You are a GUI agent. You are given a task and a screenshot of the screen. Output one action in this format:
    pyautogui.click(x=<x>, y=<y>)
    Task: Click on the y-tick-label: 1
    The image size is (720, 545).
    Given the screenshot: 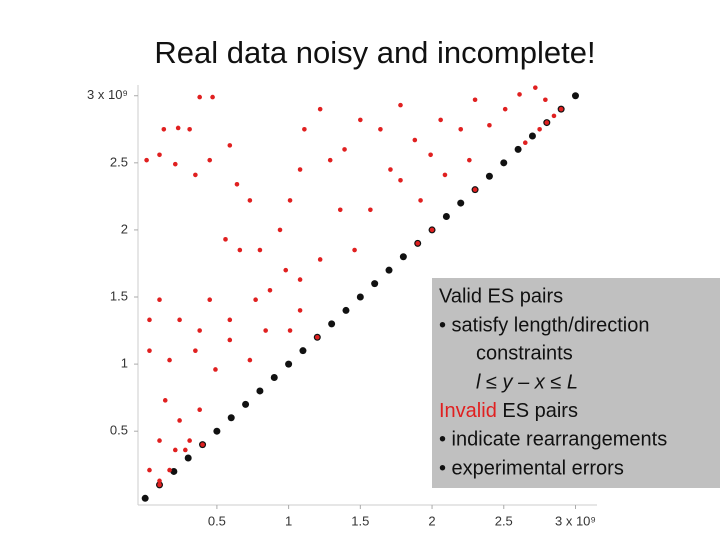 What is the action you would take?
    pyautogui.click(x=124, y=363)
    